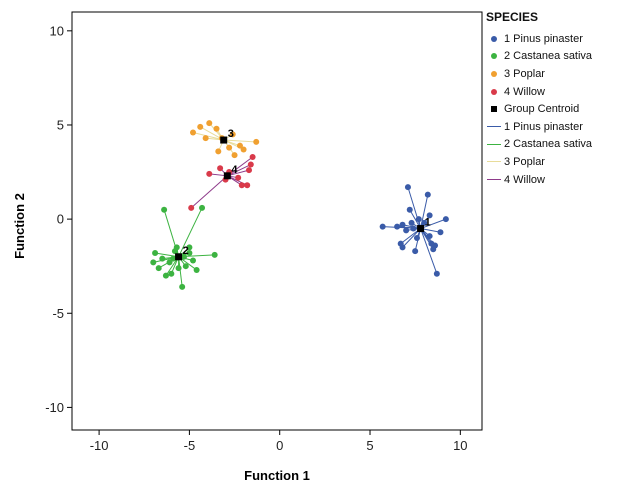 This screenshot has height=484, width=626. What do you see at coordinates (369, 445) in the screenshot?
I see `x-tick-label: 5` at bounding box center [369, 445].